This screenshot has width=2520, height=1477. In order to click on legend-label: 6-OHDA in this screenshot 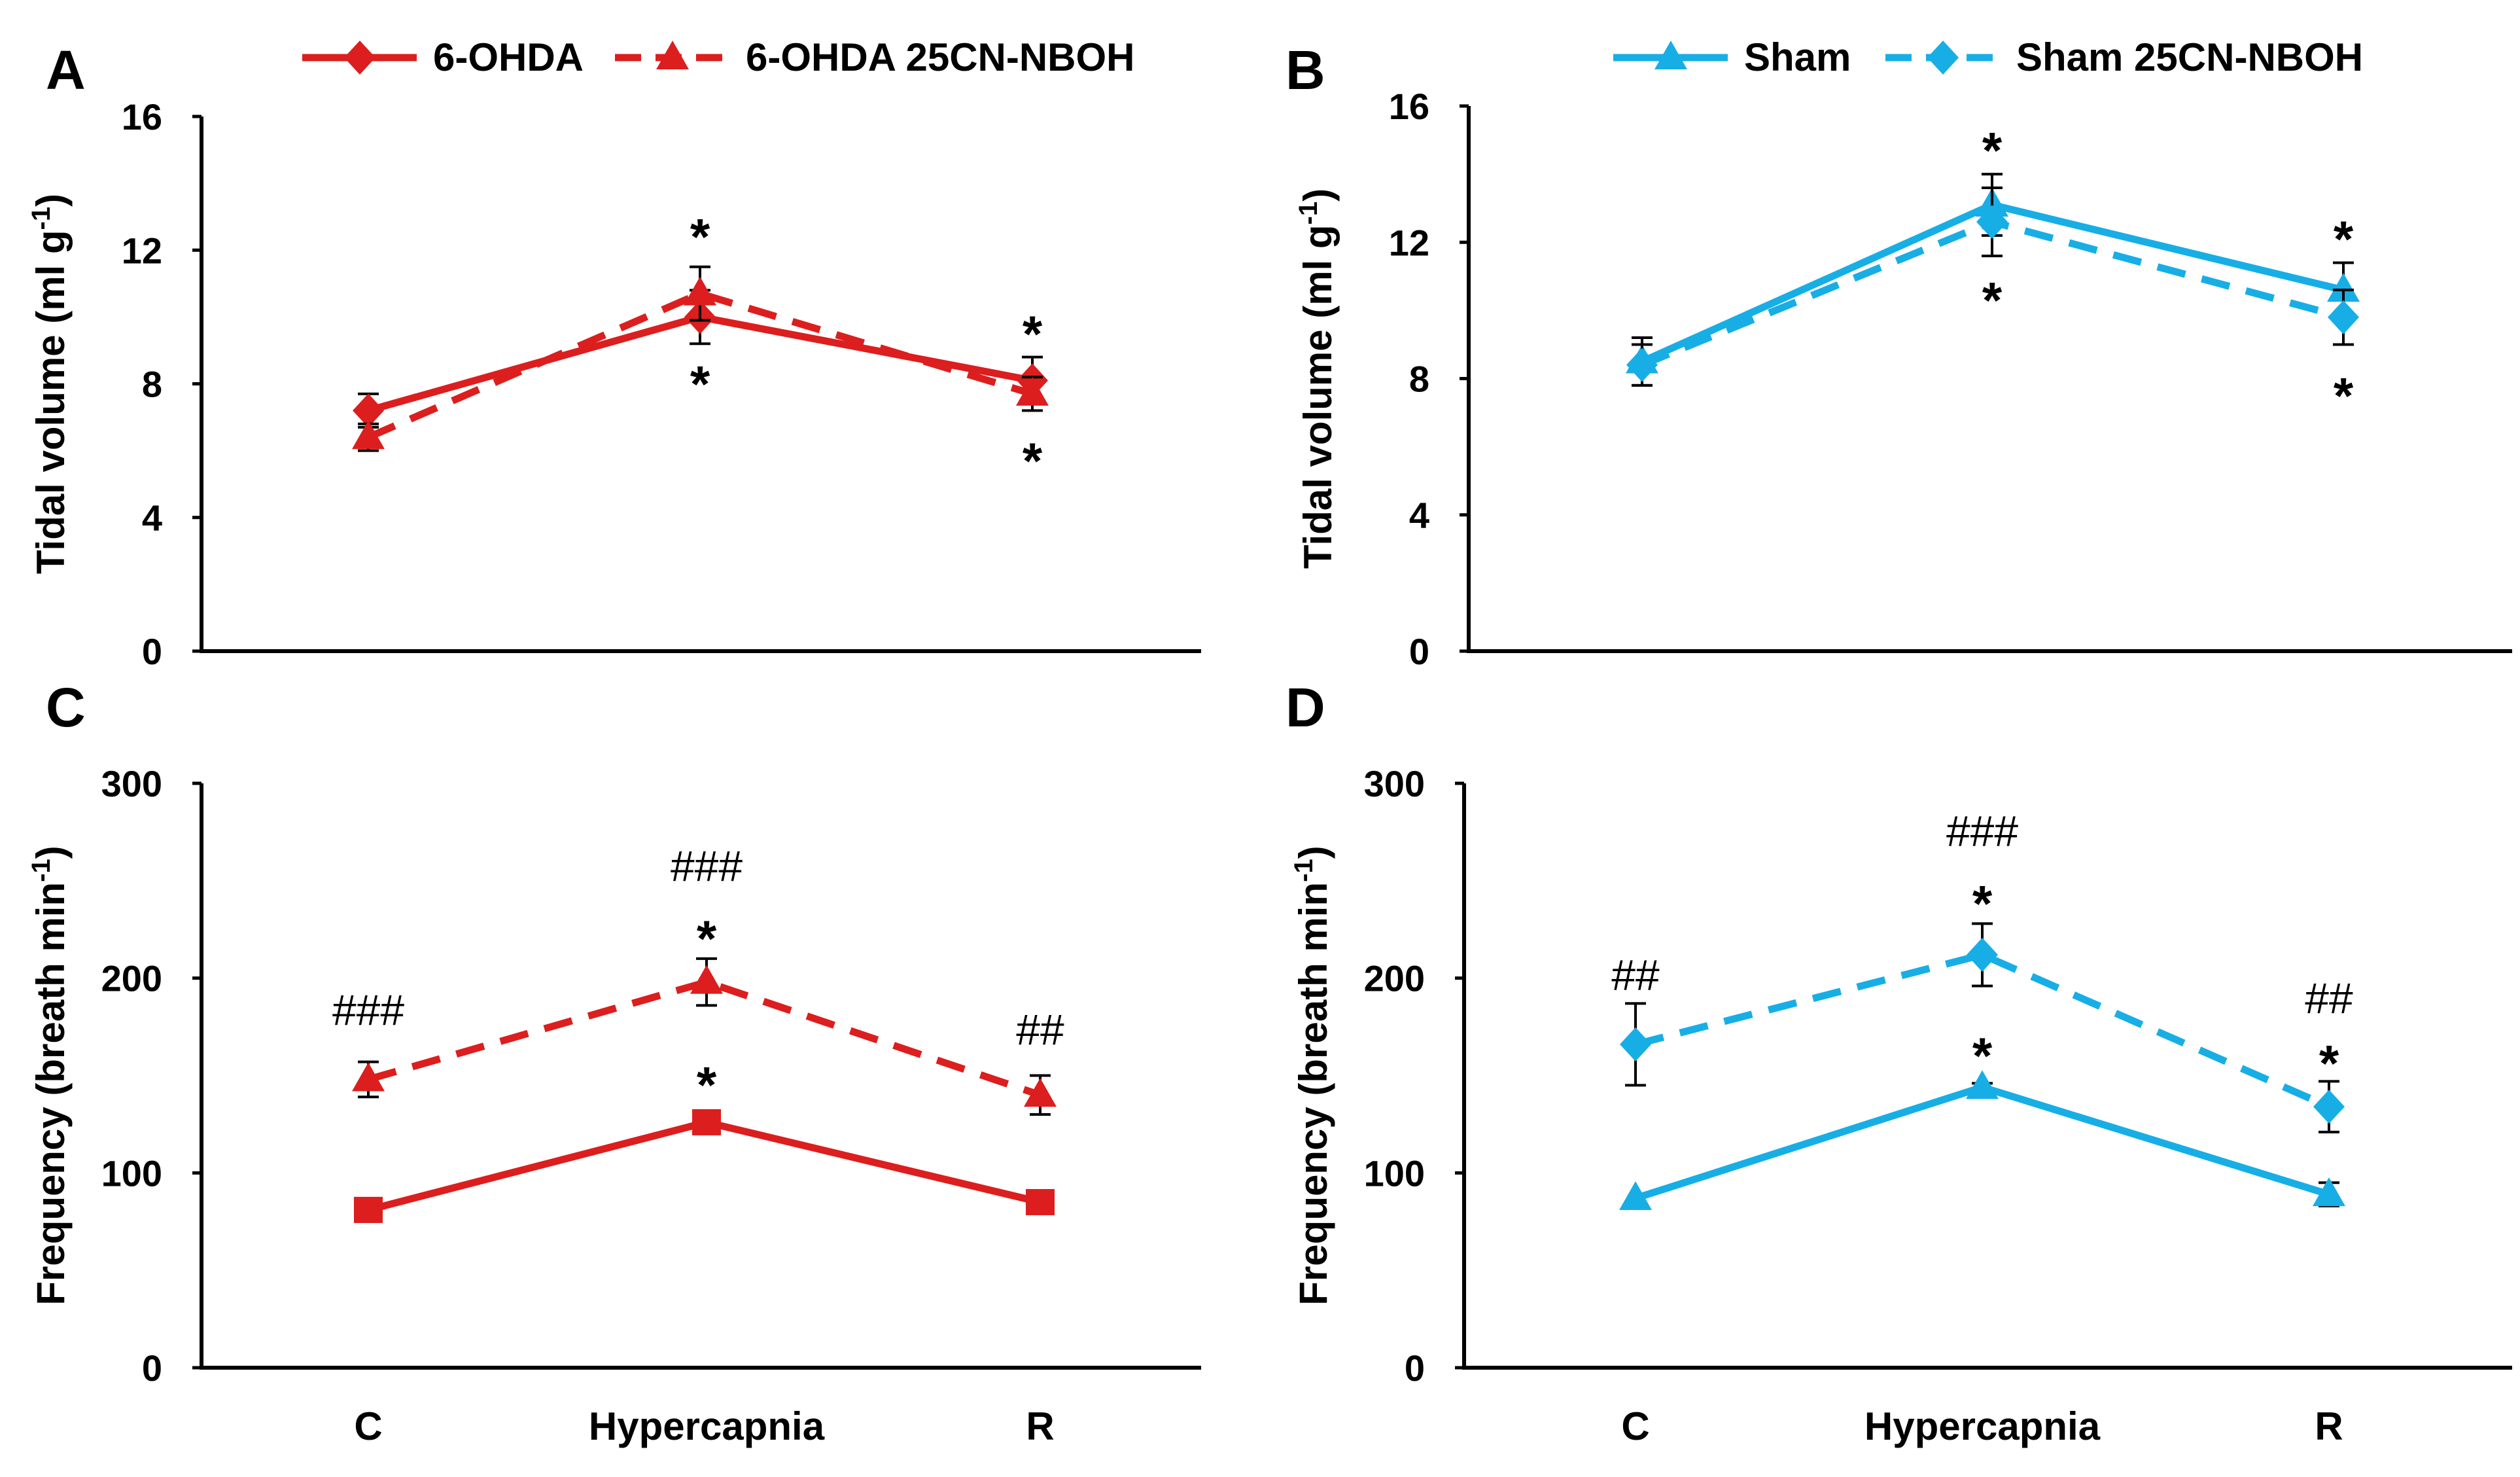, I will do `click(508, 57)`.